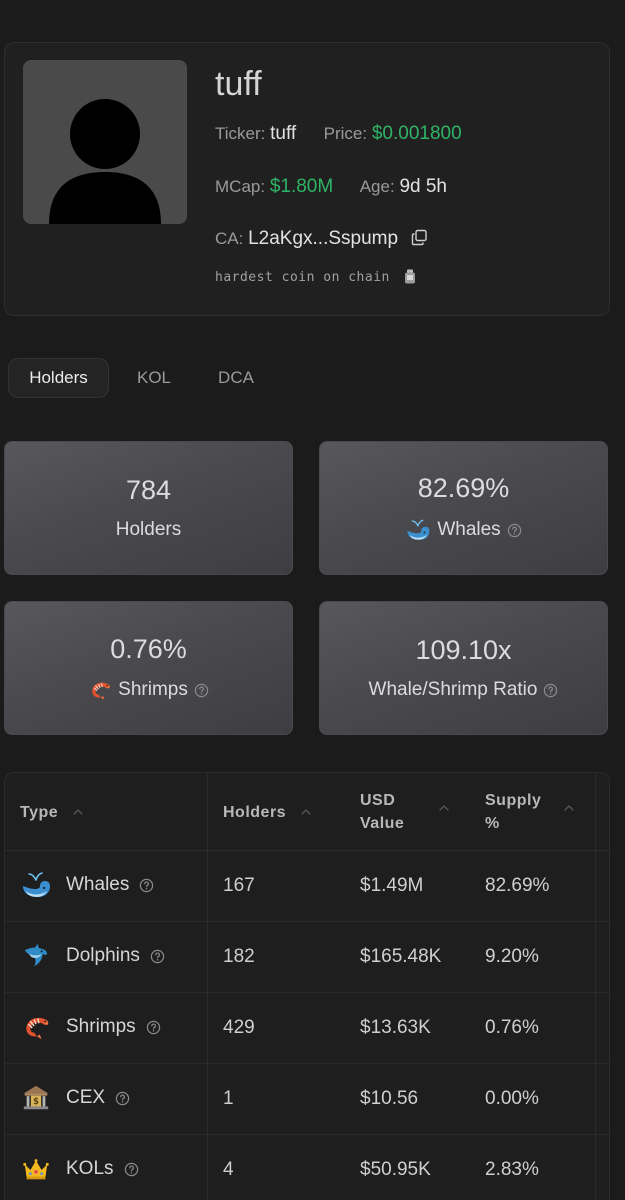  Describe the element at coordinates (513, 812) in the screenshot. I see `column-header-label: Supply %` at that location.